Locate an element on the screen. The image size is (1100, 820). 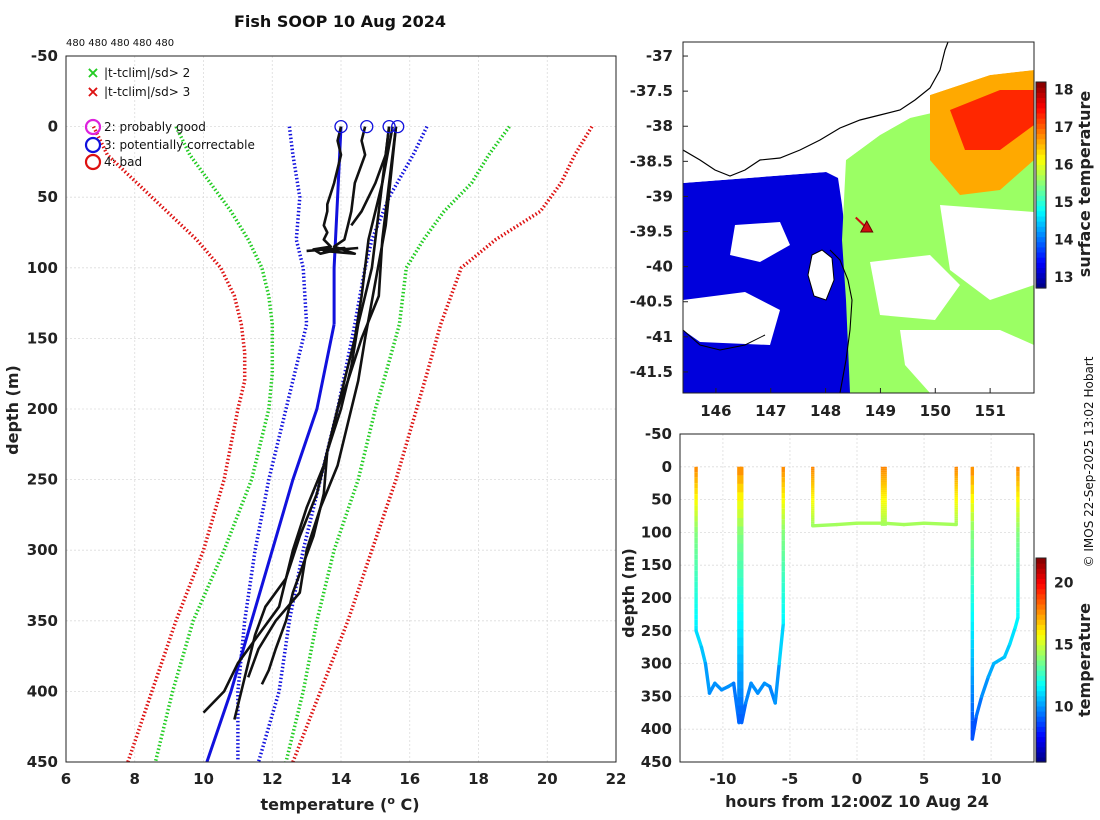
y-tick-label: 50 is located at coordinates (47, 197).